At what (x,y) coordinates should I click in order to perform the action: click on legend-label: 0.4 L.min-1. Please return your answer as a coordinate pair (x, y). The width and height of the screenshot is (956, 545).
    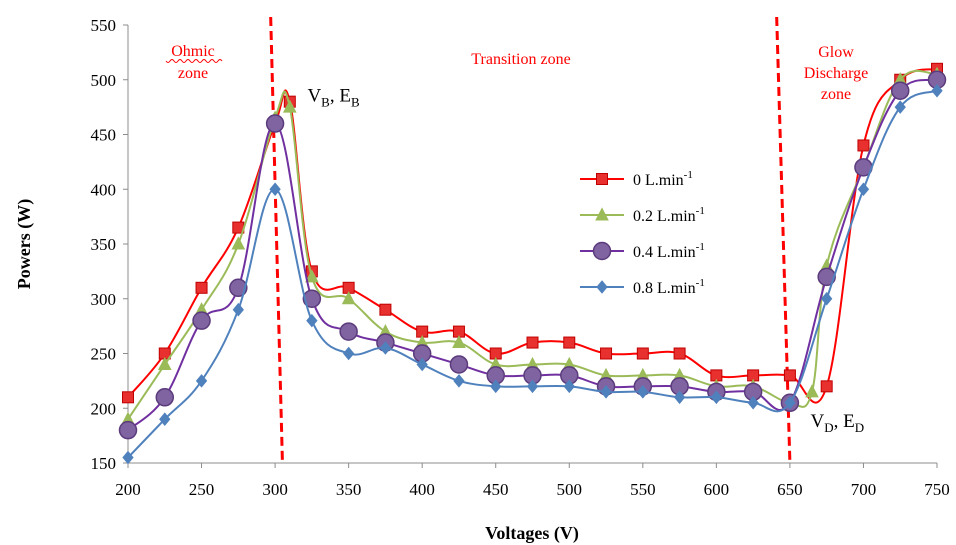
    Looking at the image, I should click on (669, 251).